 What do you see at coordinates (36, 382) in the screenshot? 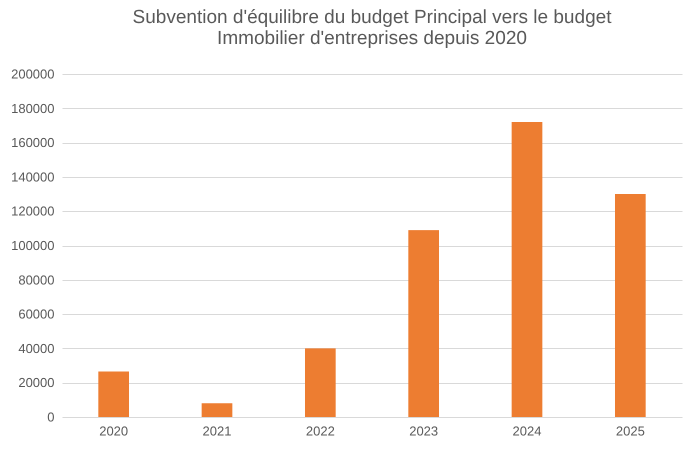
I see `y-tick-label: 20000` at bounding box center [36, 382].